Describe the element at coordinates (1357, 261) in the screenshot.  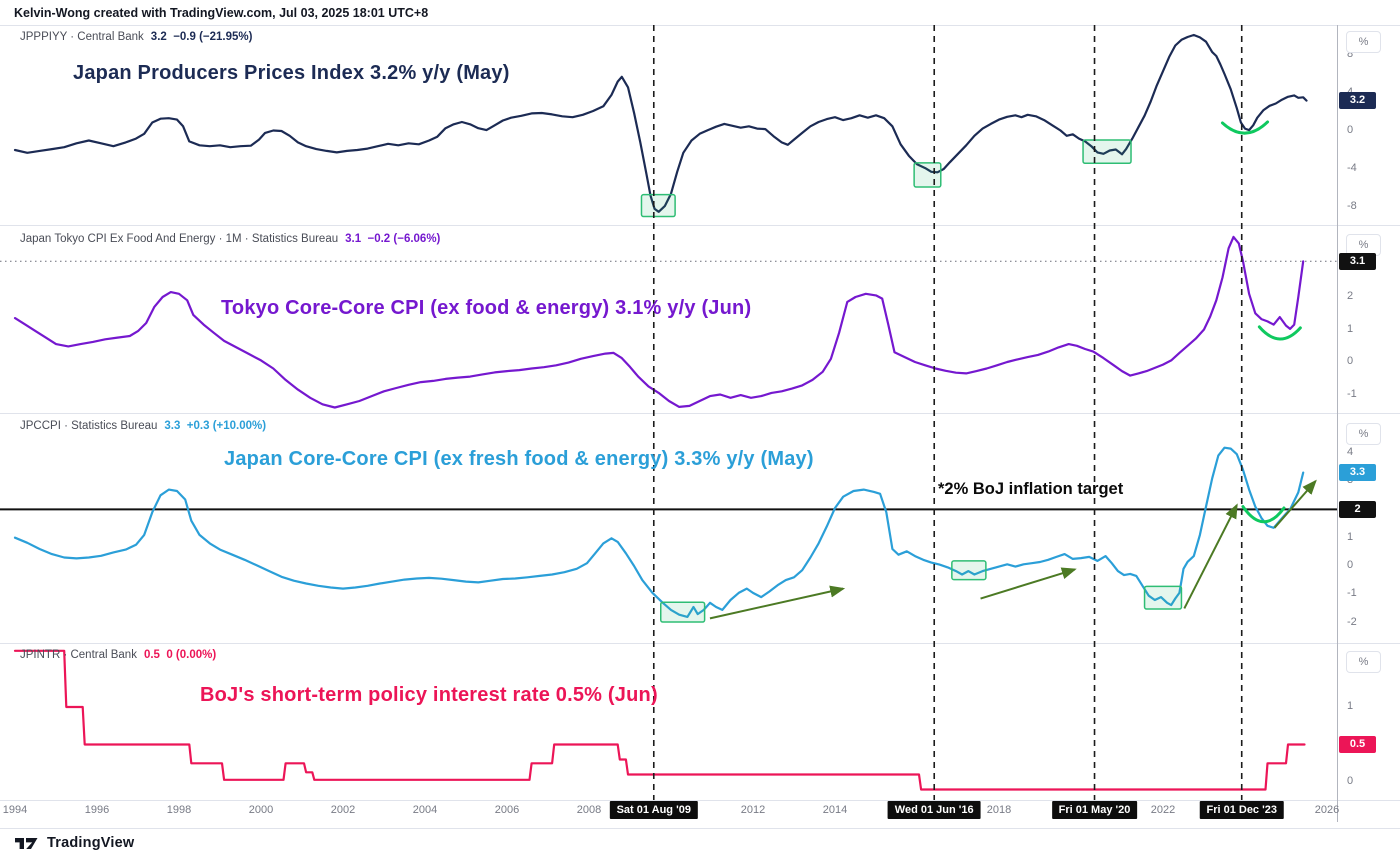
I see `price-badge-tokyocpi: 3.1` at that location.